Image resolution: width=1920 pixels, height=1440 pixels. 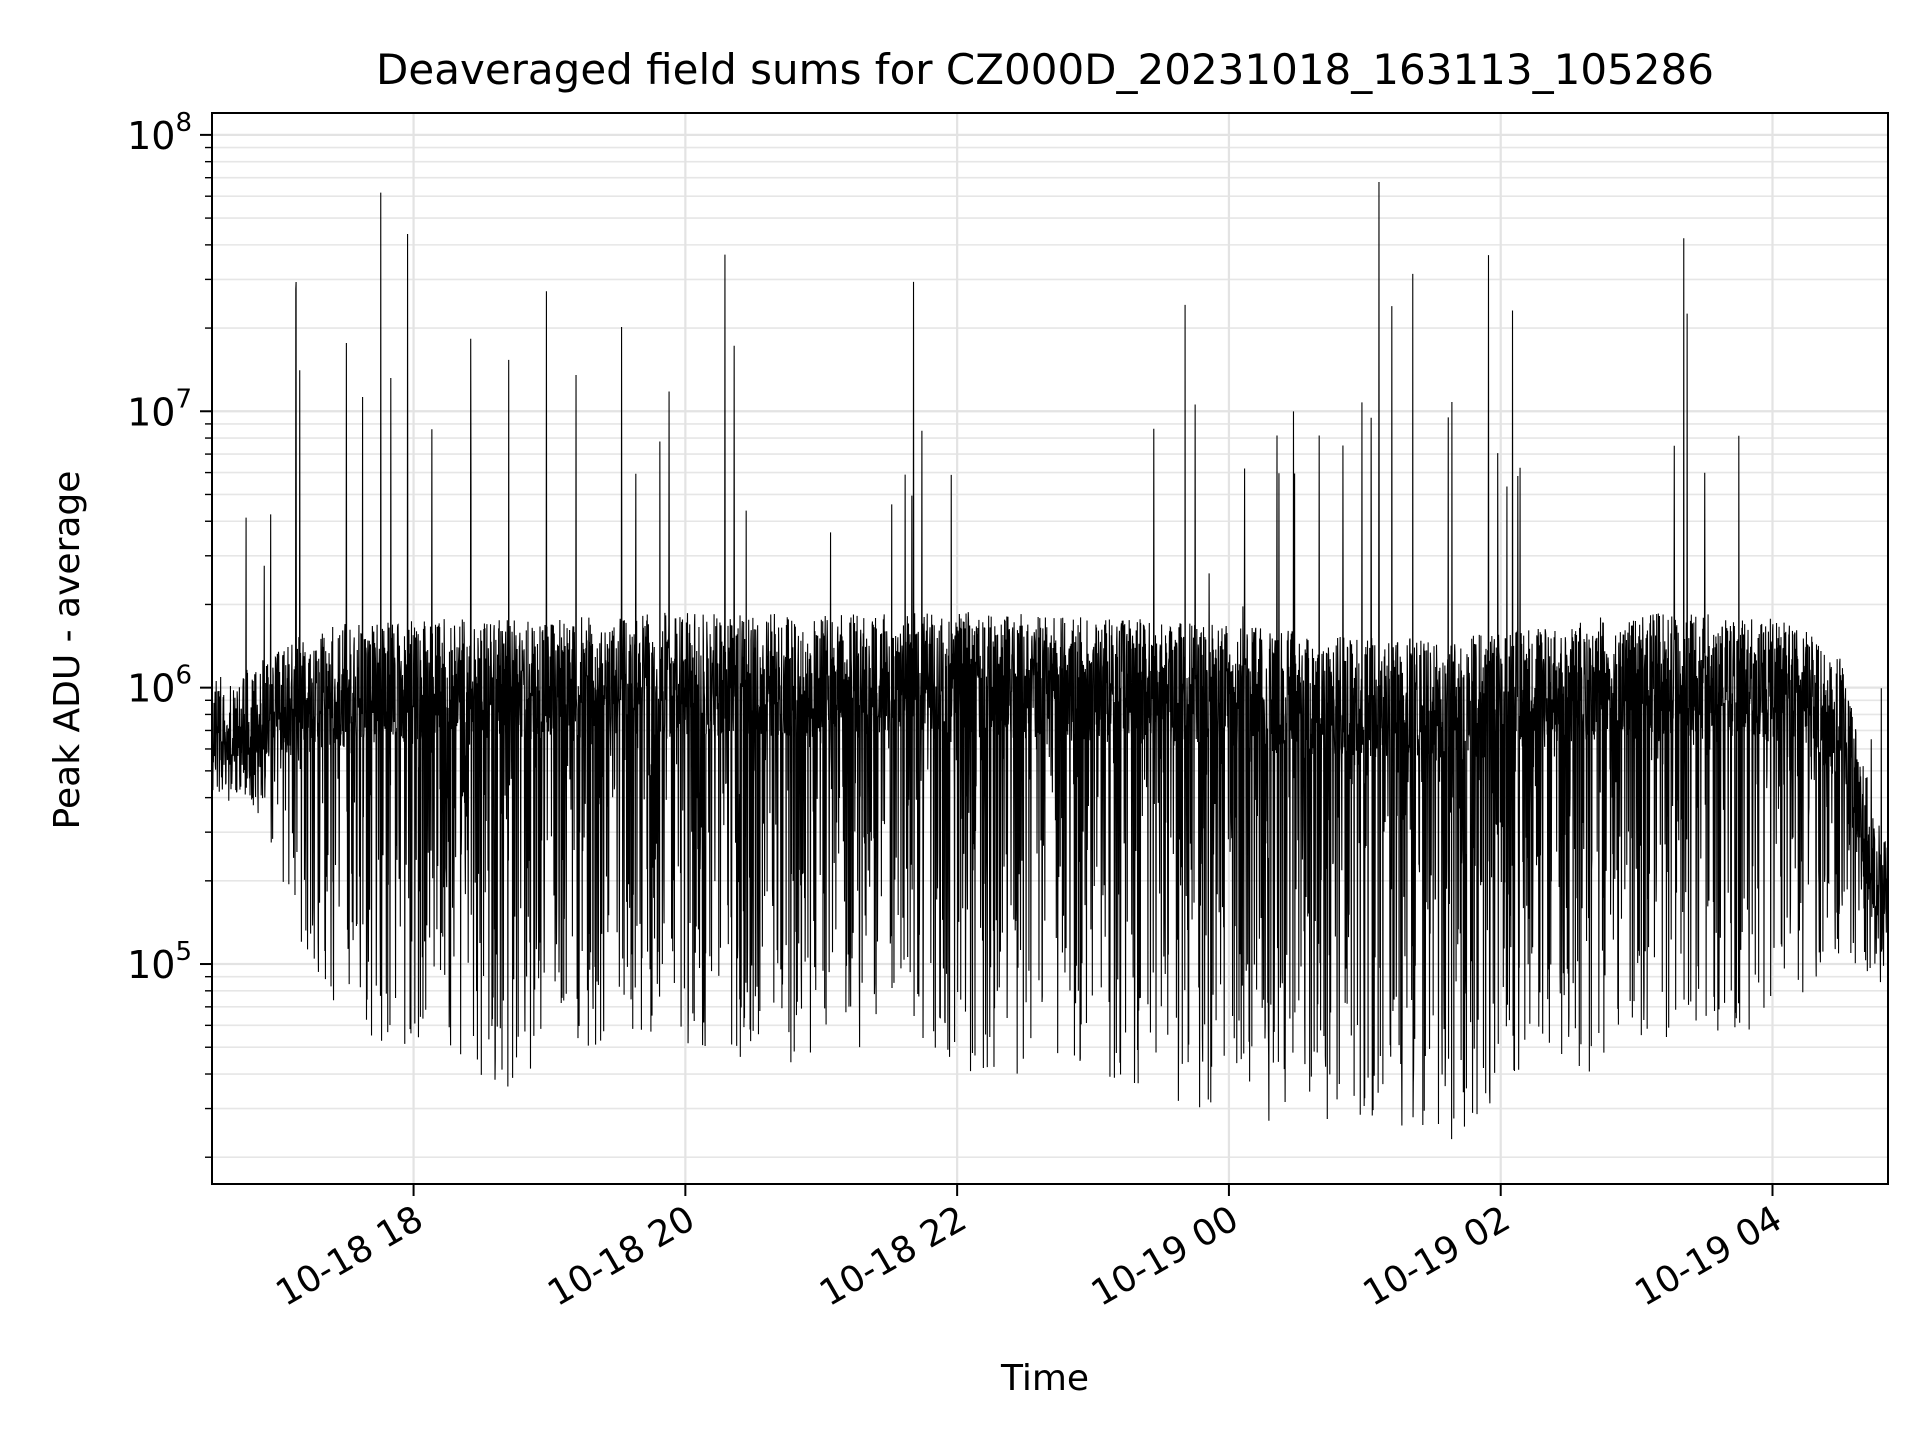 What do you see at coordinates (1044, 1378) in the screenshot?
I see `x-axis-label: Time` at bounding box center [1044, 1378].